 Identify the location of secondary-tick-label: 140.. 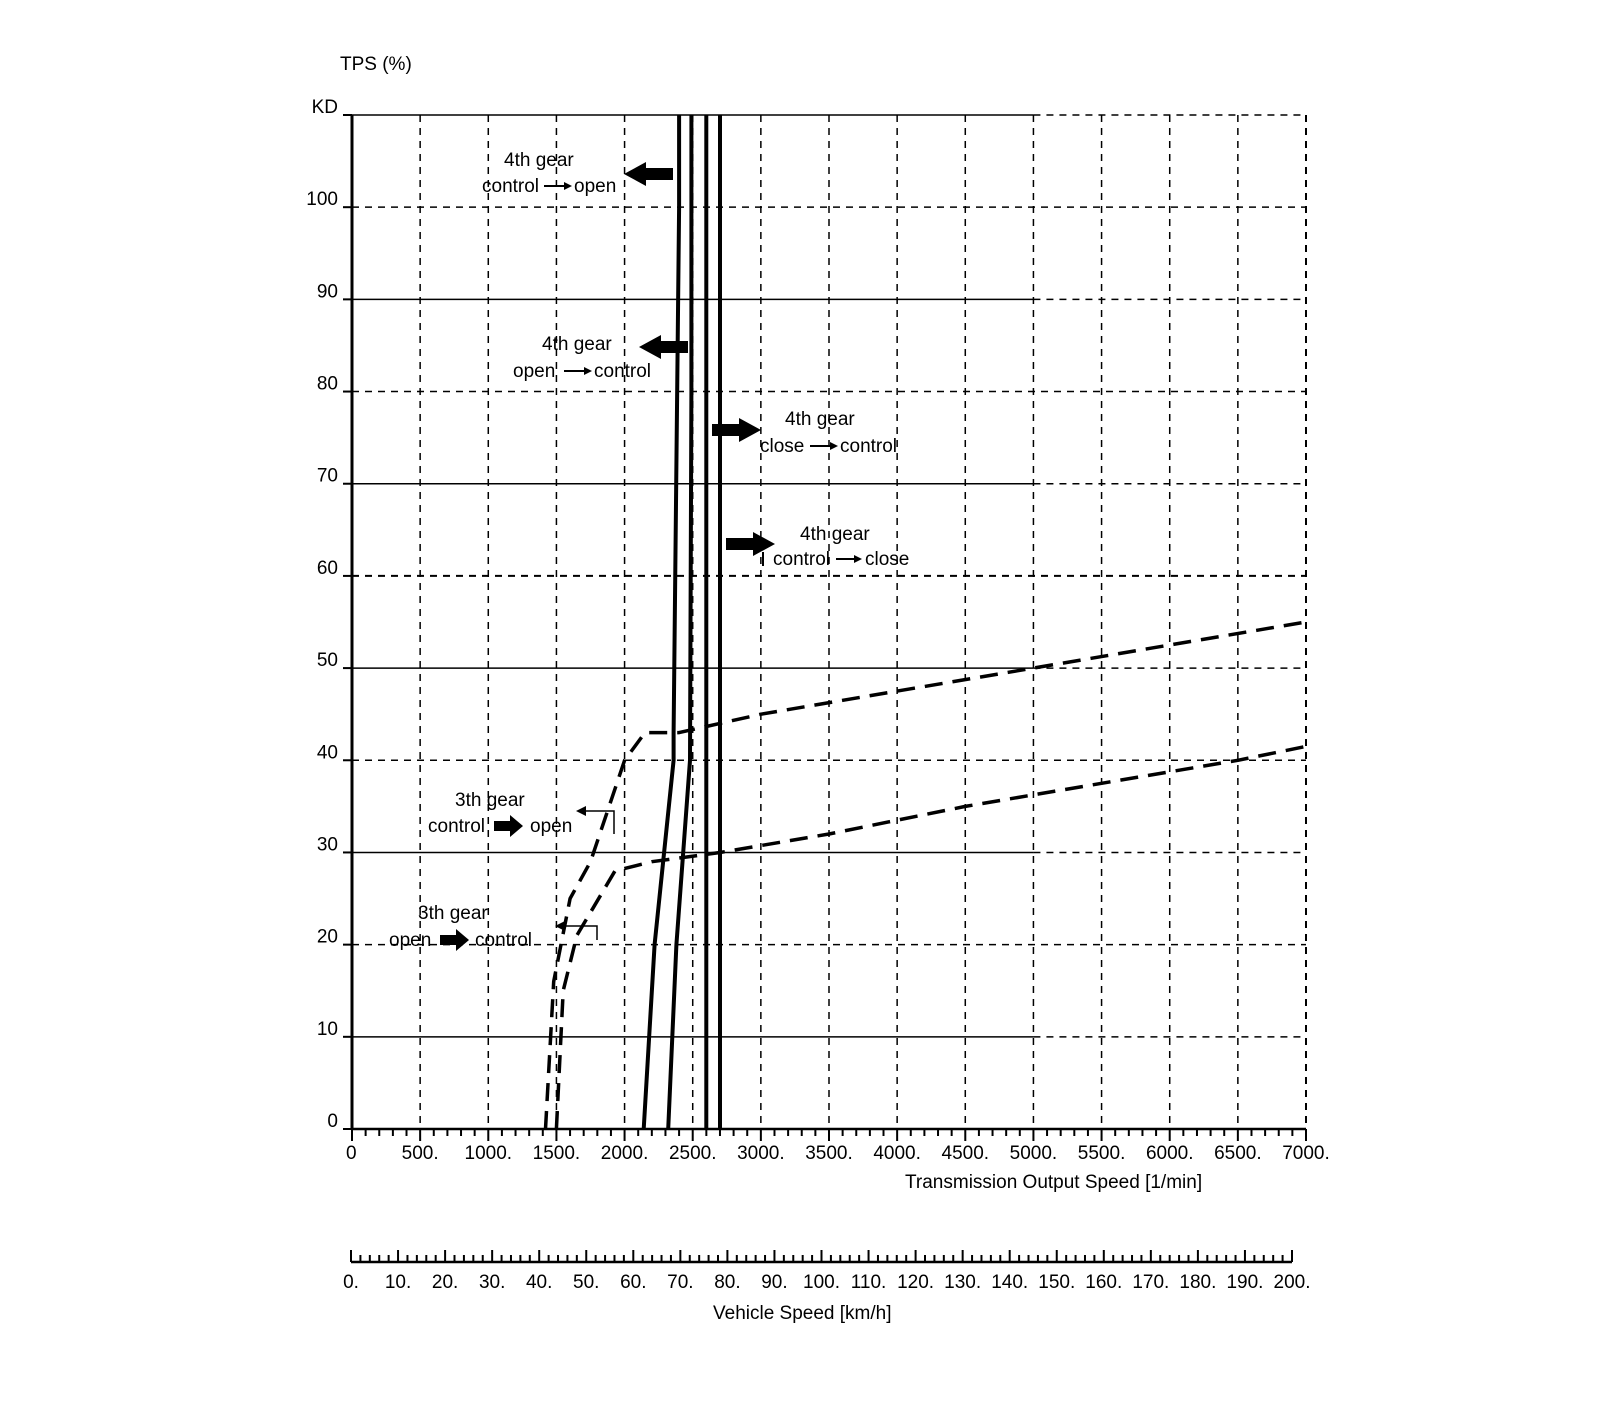
(1009, 1282).